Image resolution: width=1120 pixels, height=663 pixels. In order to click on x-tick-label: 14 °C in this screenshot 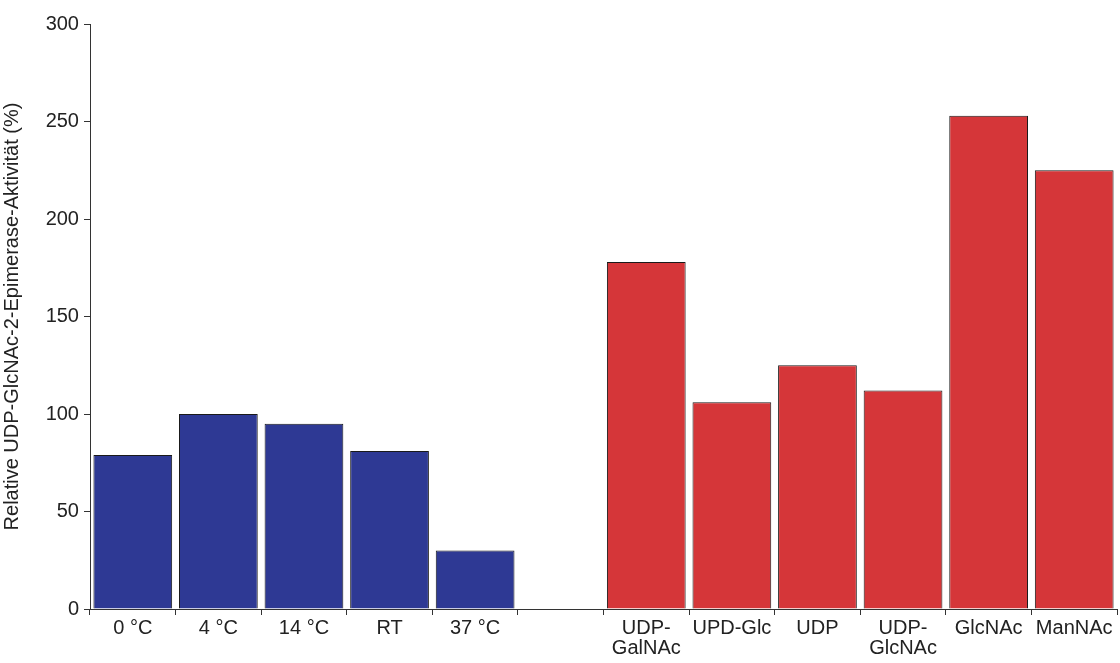, I will do `click(304, 626)`.